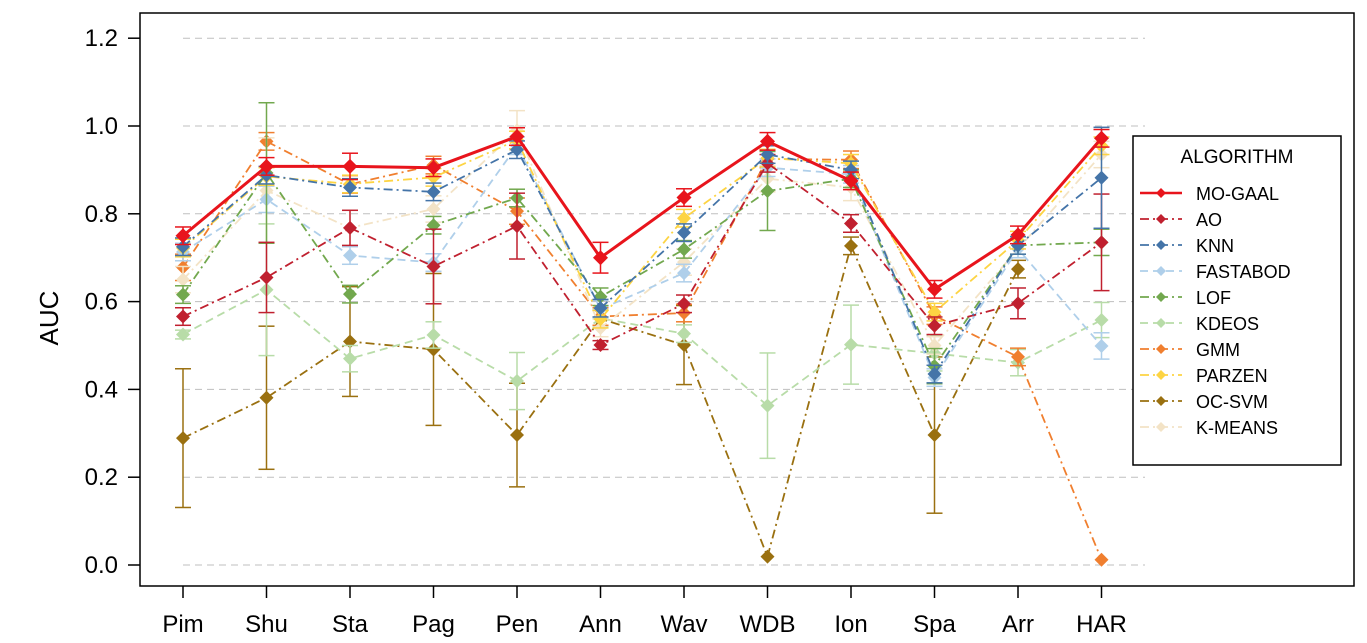 The image size is (1367, 643). I want to click on legend-item: KDEOS, so click(1199, 324).